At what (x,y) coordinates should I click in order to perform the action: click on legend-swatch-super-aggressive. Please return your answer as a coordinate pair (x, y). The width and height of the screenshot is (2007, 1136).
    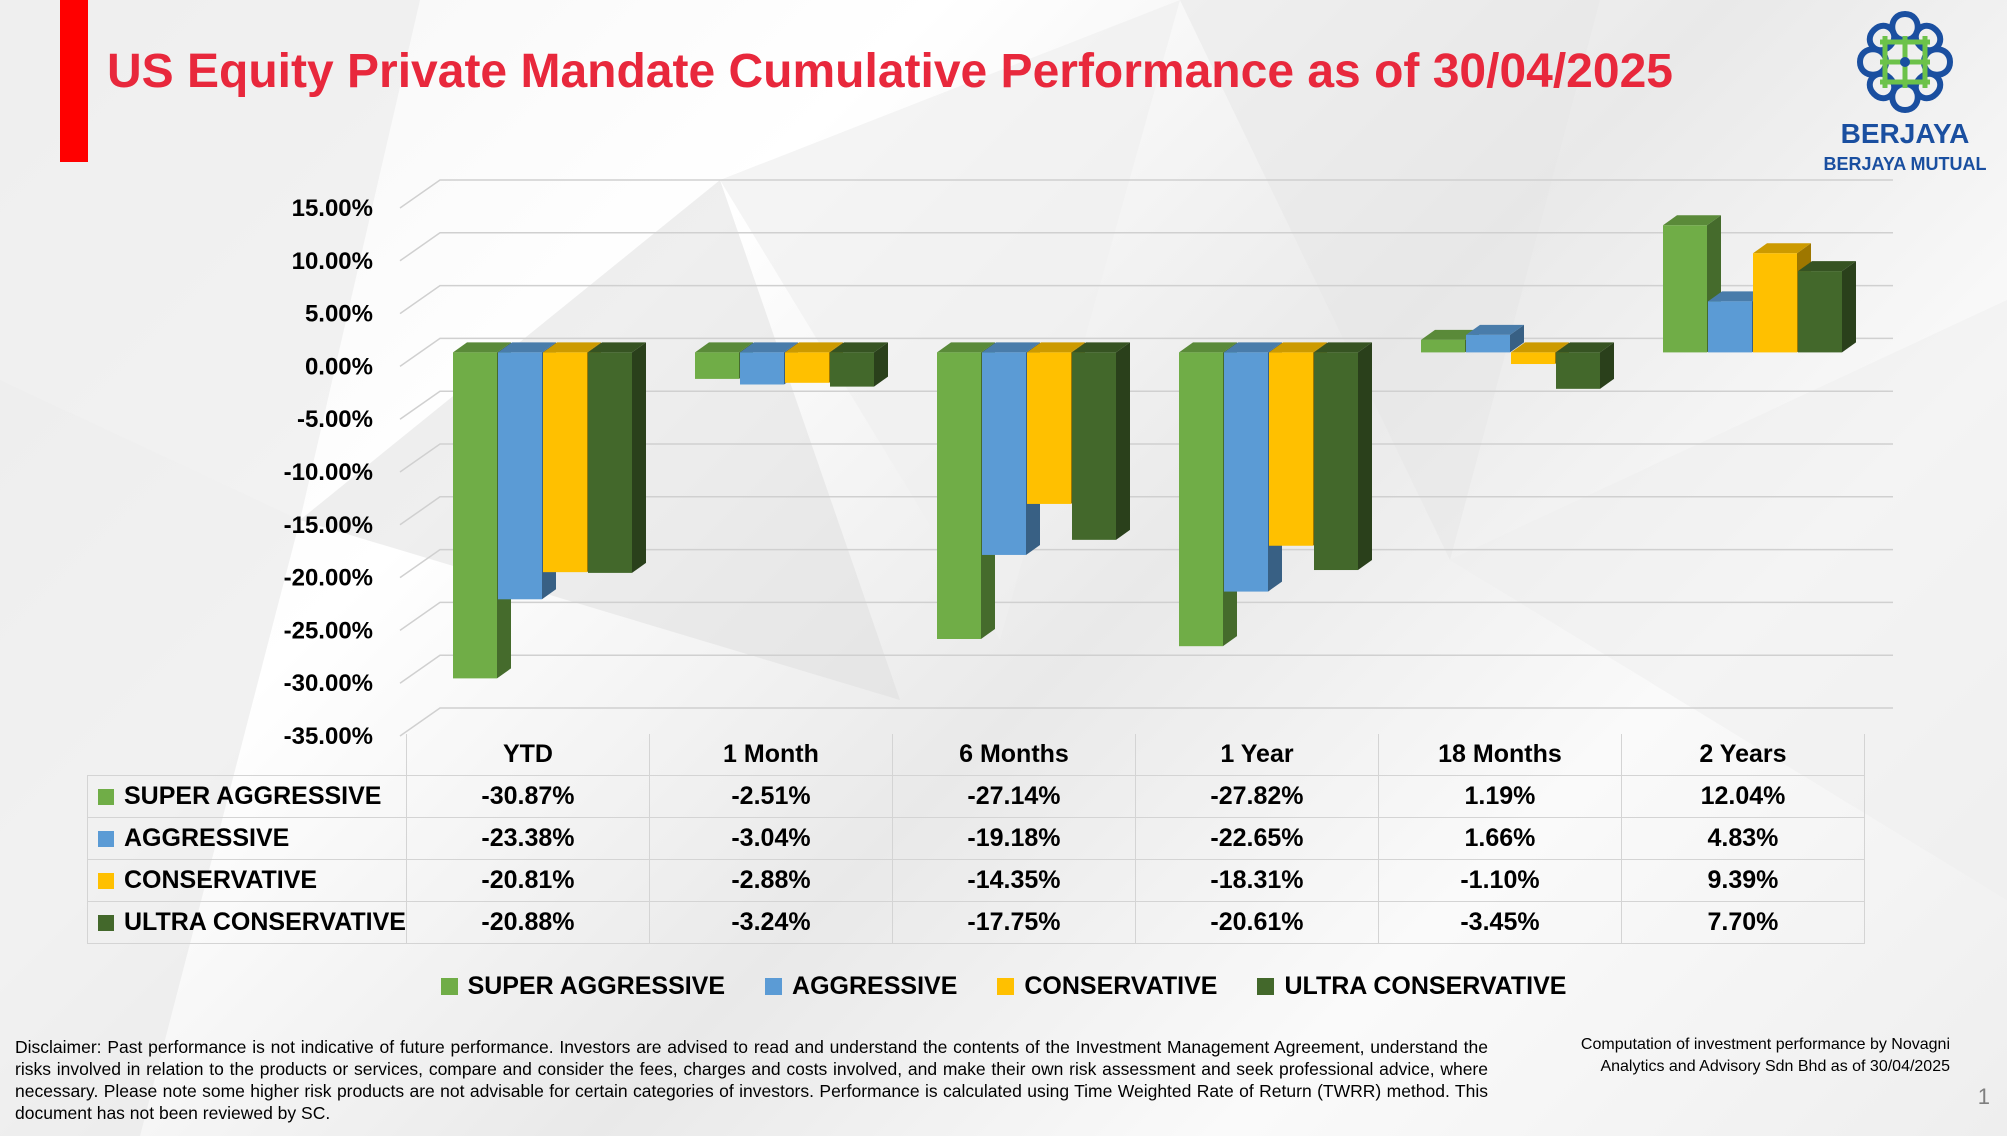
    Looking at the image, I should click on (106, 797).